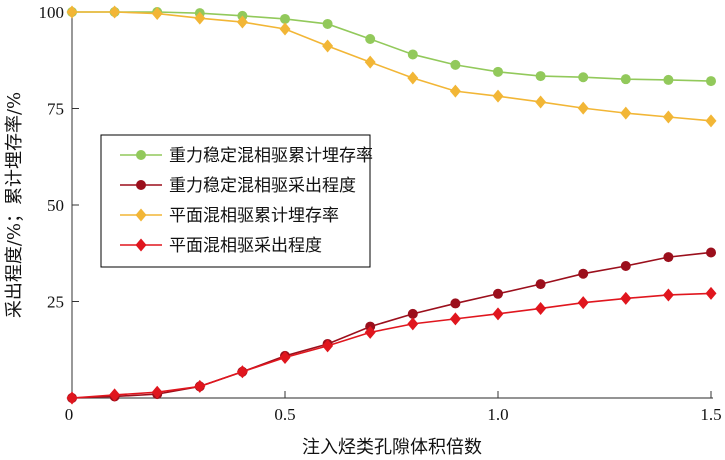 Image resolution: width=725 pixels, height=460 pixels. I want to click on x-tick-label: 0.5, so click(284, 414).